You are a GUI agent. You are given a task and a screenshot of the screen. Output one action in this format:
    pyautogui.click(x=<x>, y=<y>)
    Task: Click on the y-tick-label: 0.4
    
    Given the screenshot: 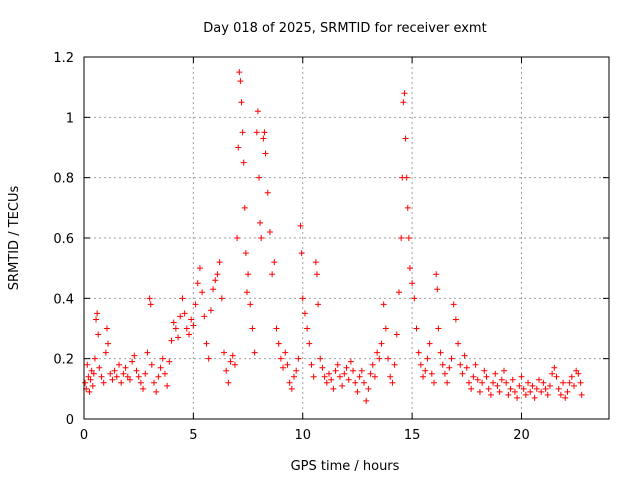 What is the action you would take?
    pyautogui.click(x=63, y=299)
    